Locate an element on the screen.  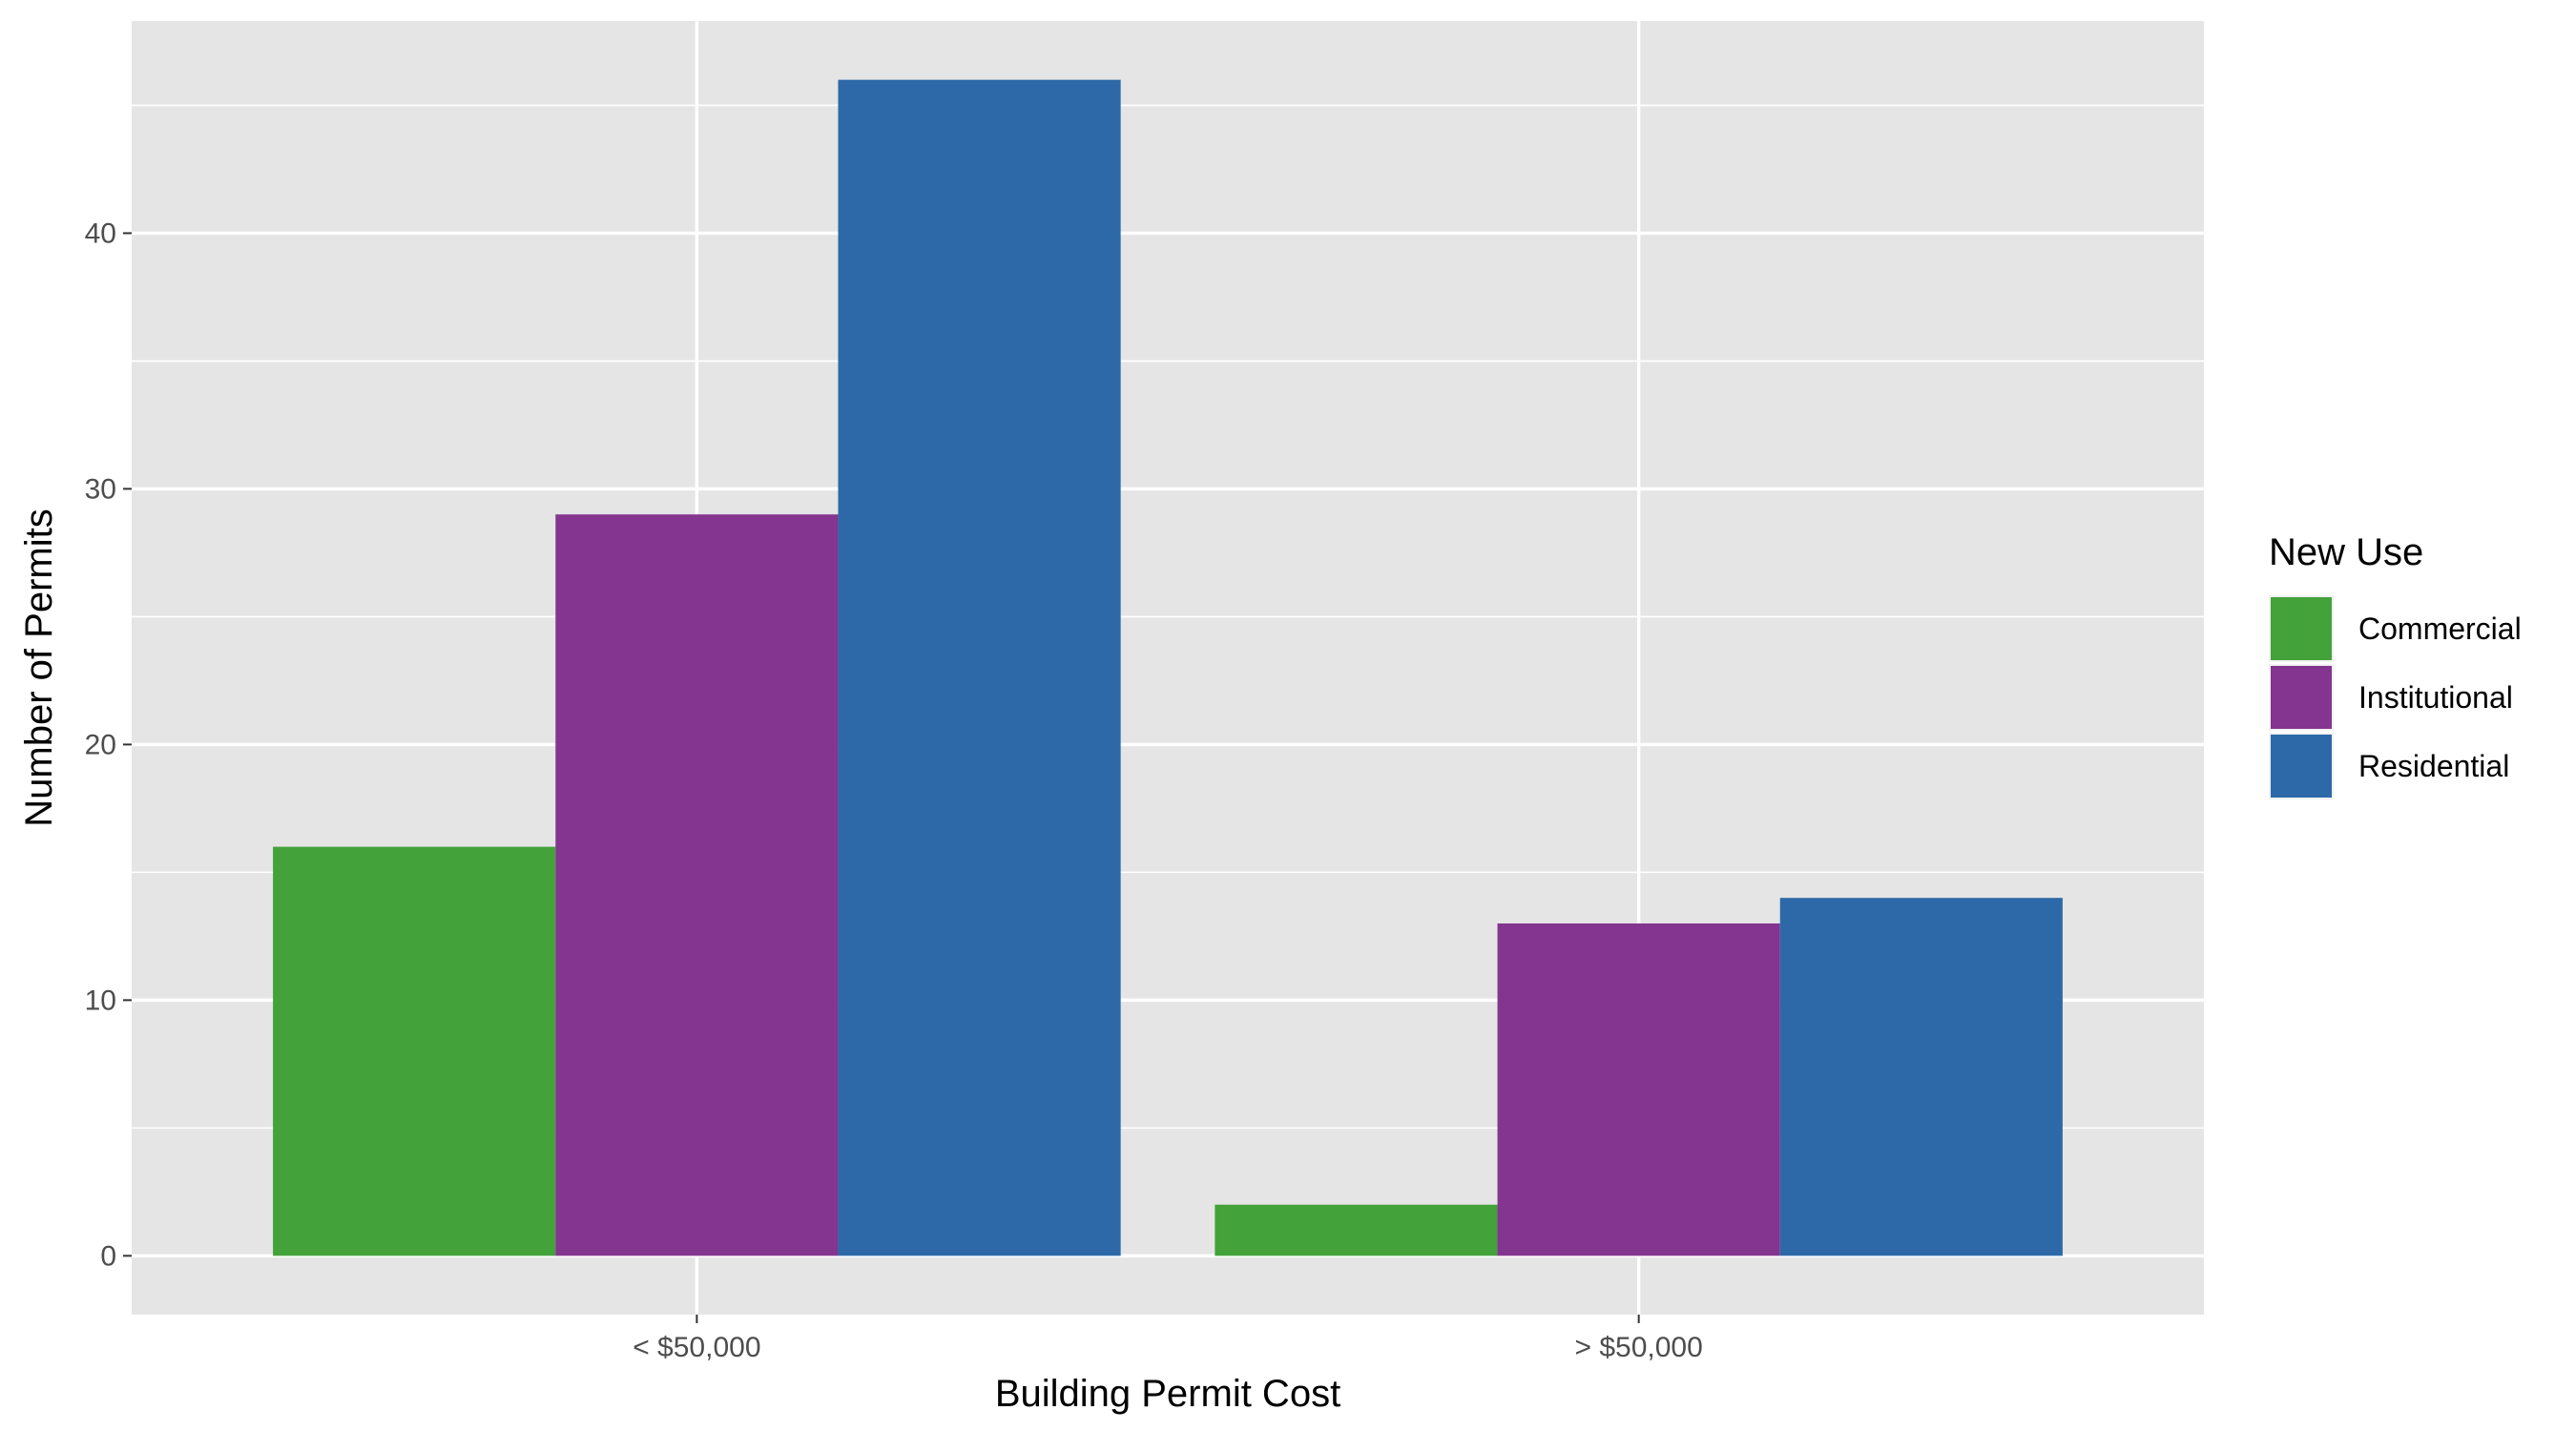
y-axis-title: Number of Permits is located at coordinates (39, 667).